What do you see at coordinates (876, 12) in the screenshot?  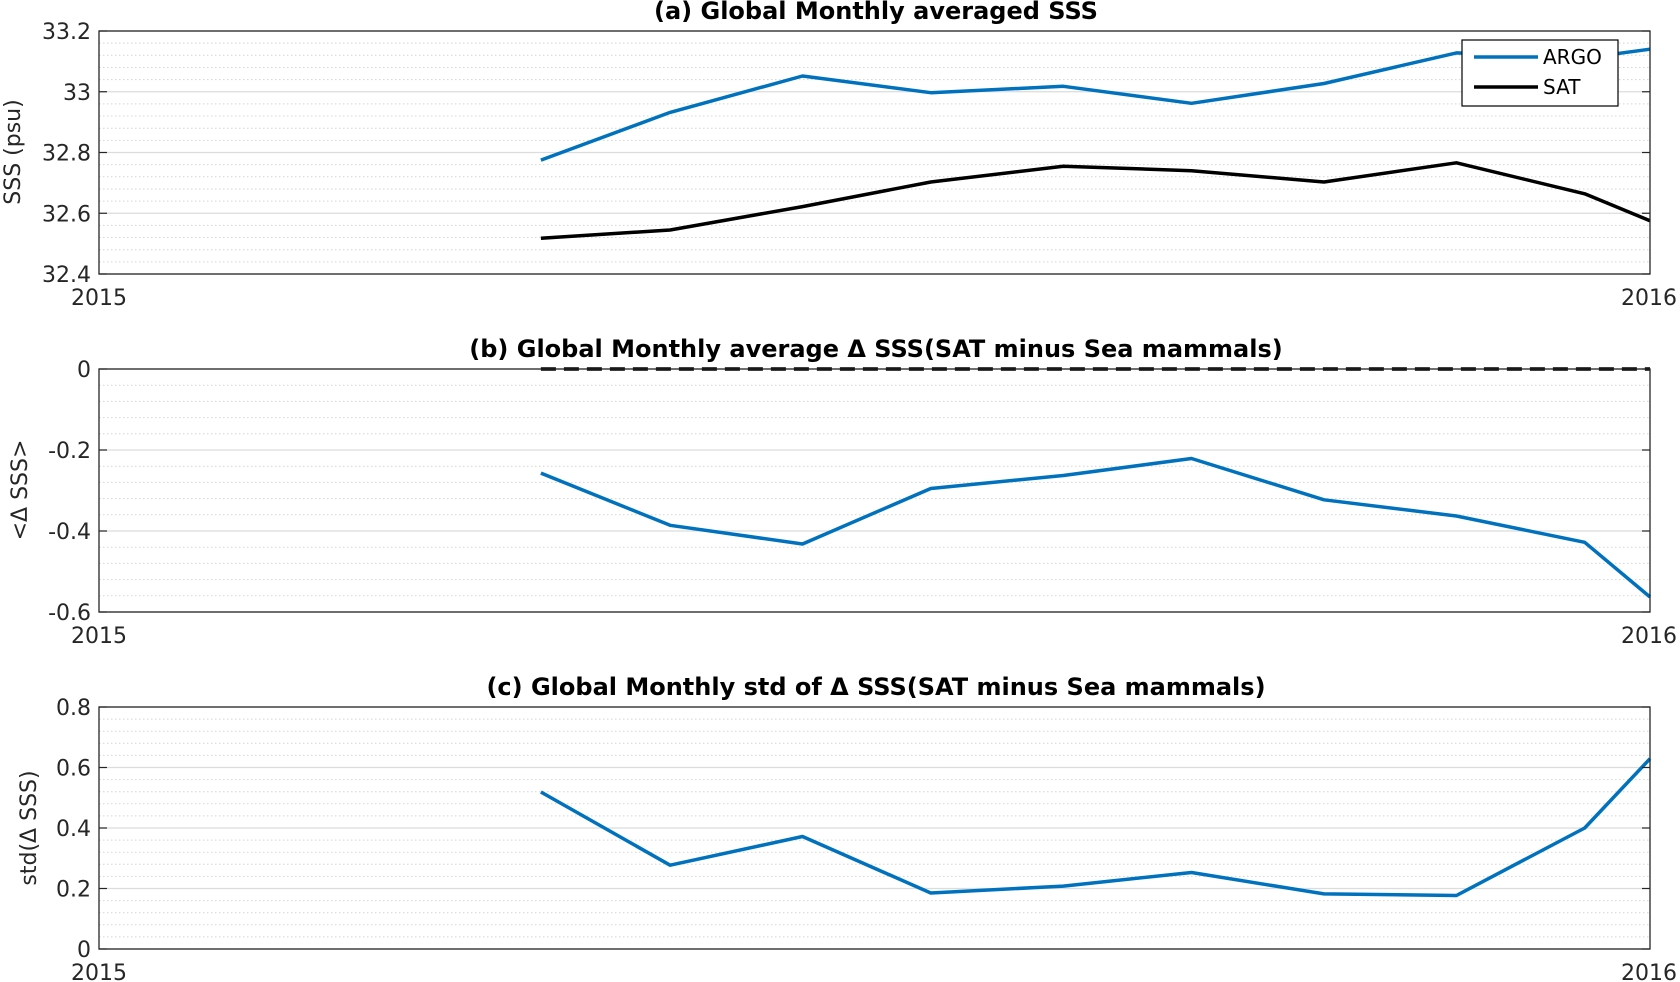 I see `panel-a-title: (a) Global Monthly averaged SSS` at bounding box center [876, 12].